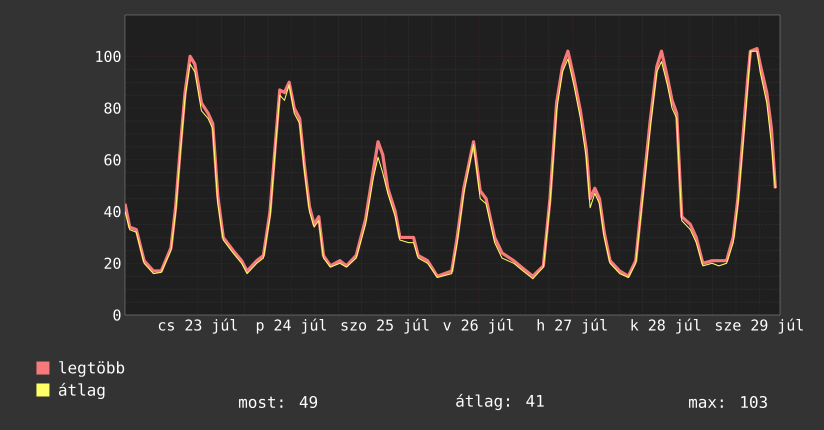 The image size is (824, 430). I want to click on x-tick-label: sze 29 júl, so click(759, 326).